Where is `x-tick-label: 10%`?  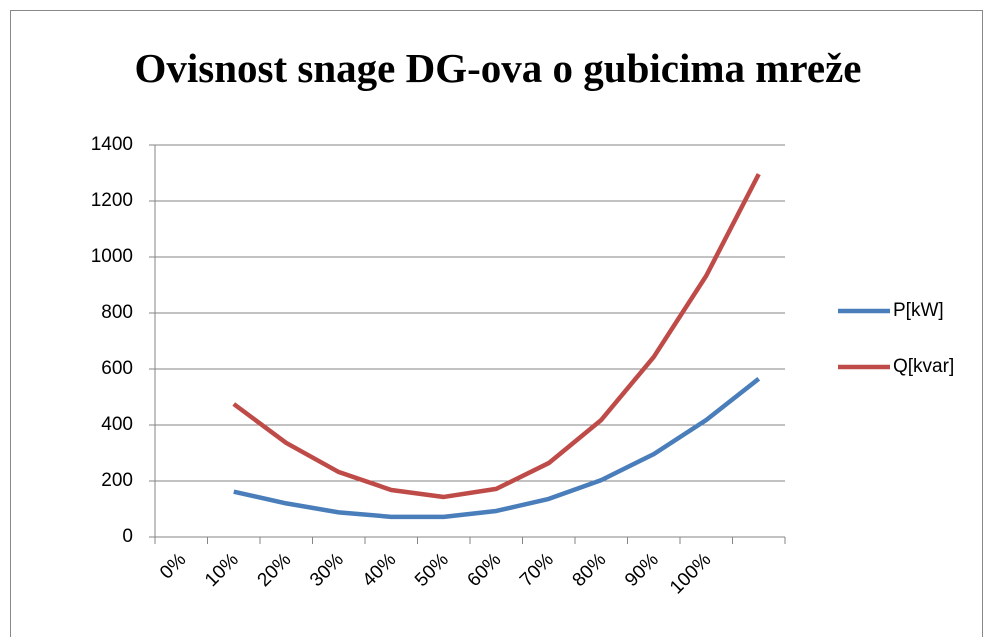
x-tick-label: 10% is located at coordinates (222, 570).